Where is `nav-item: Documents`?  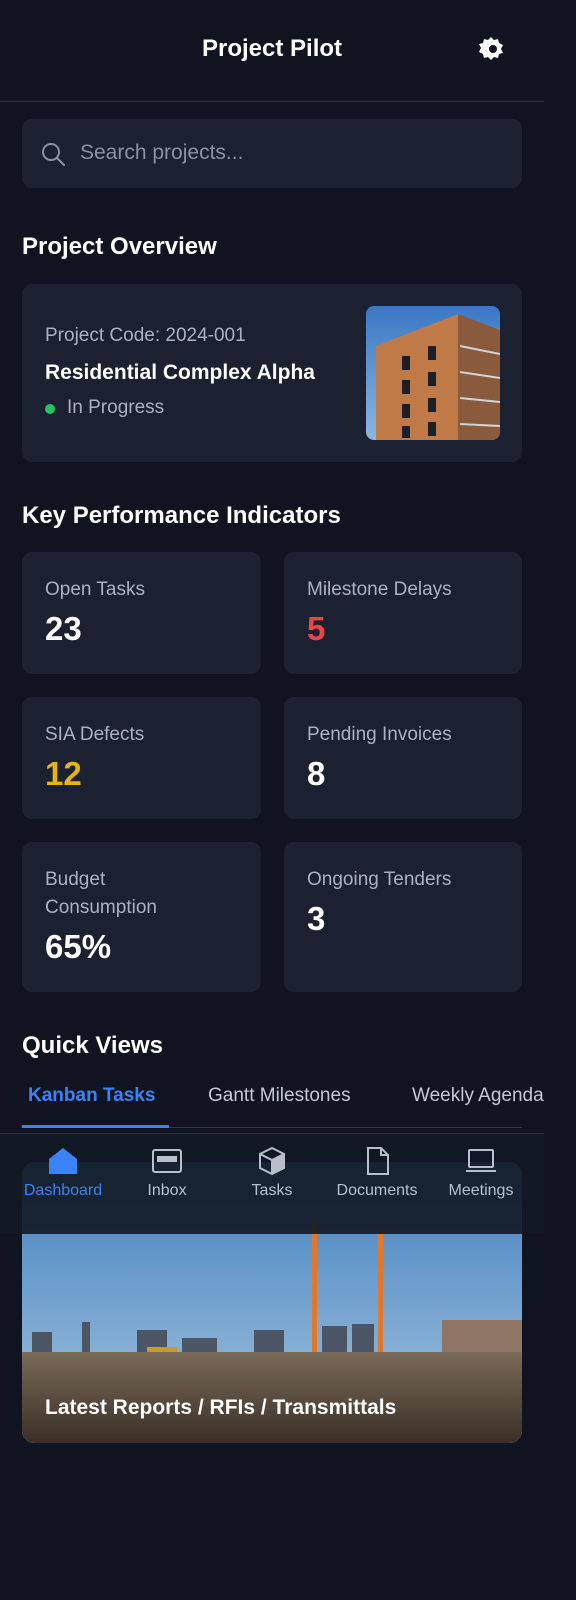 nav-item: Documents is located at coordinates (377, 1167).